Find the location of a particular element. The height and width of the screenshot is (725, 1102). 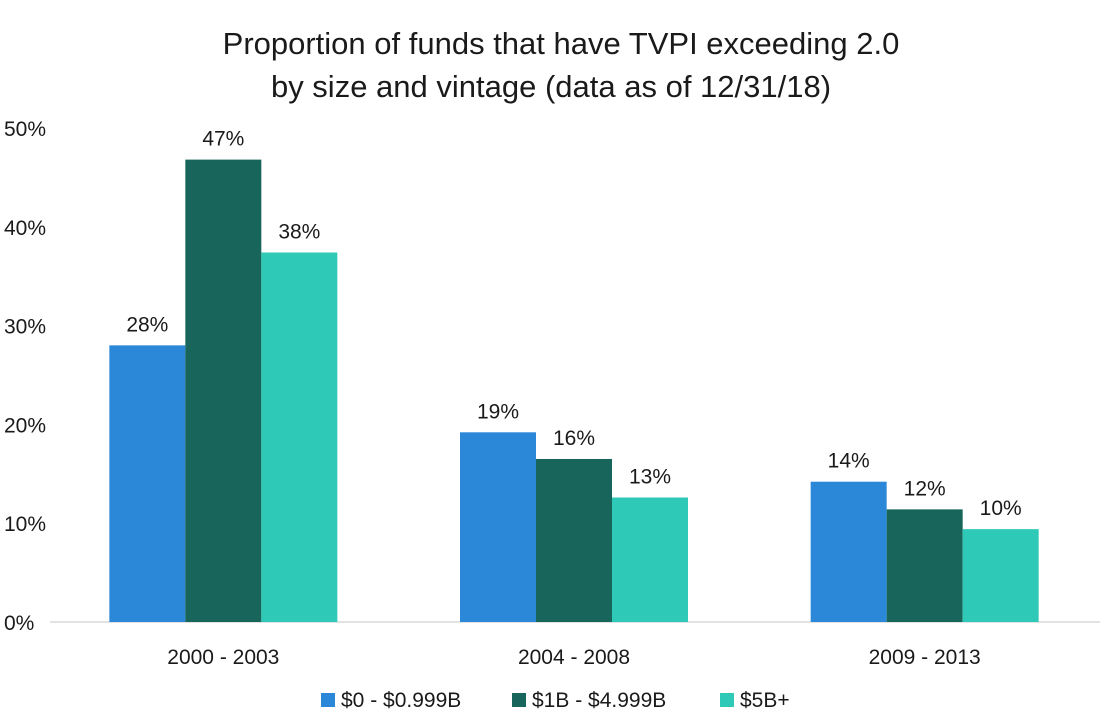

y-tick-label: 20% is located at coordinates (25, 425).